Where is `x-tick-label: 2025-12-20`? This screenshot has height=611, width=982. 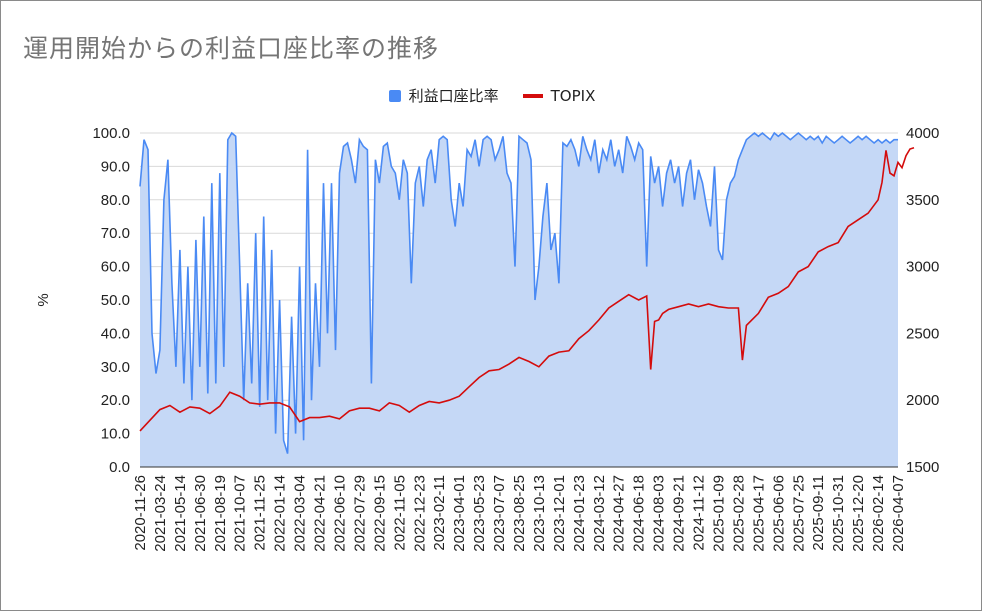 x-tick-label: 2025-12-20 is located at coordinates (858, 513).